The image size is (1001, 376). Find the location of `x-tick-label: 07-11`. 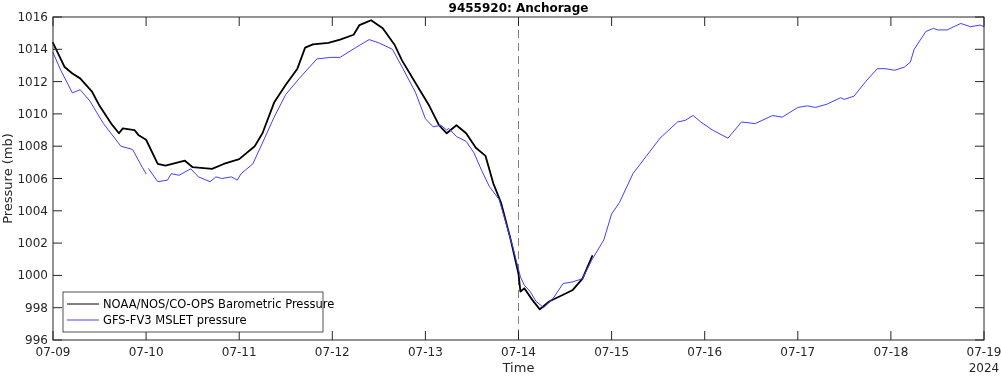

x-tick-label: 07-11 is located at coordinates (239, 352).